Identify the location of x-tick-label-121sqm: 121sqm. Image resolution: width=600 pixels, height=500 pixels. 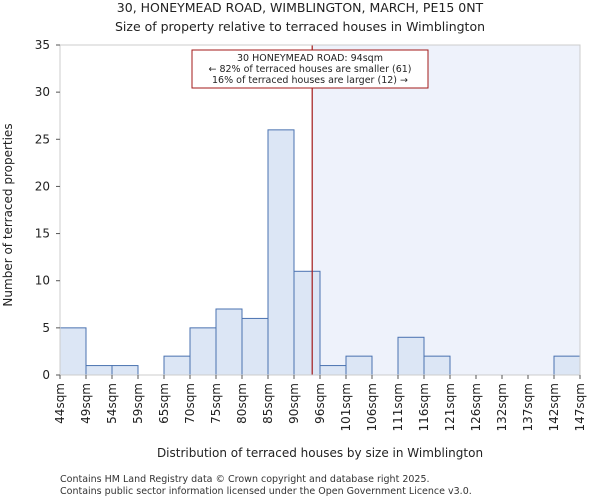
(450, 407).